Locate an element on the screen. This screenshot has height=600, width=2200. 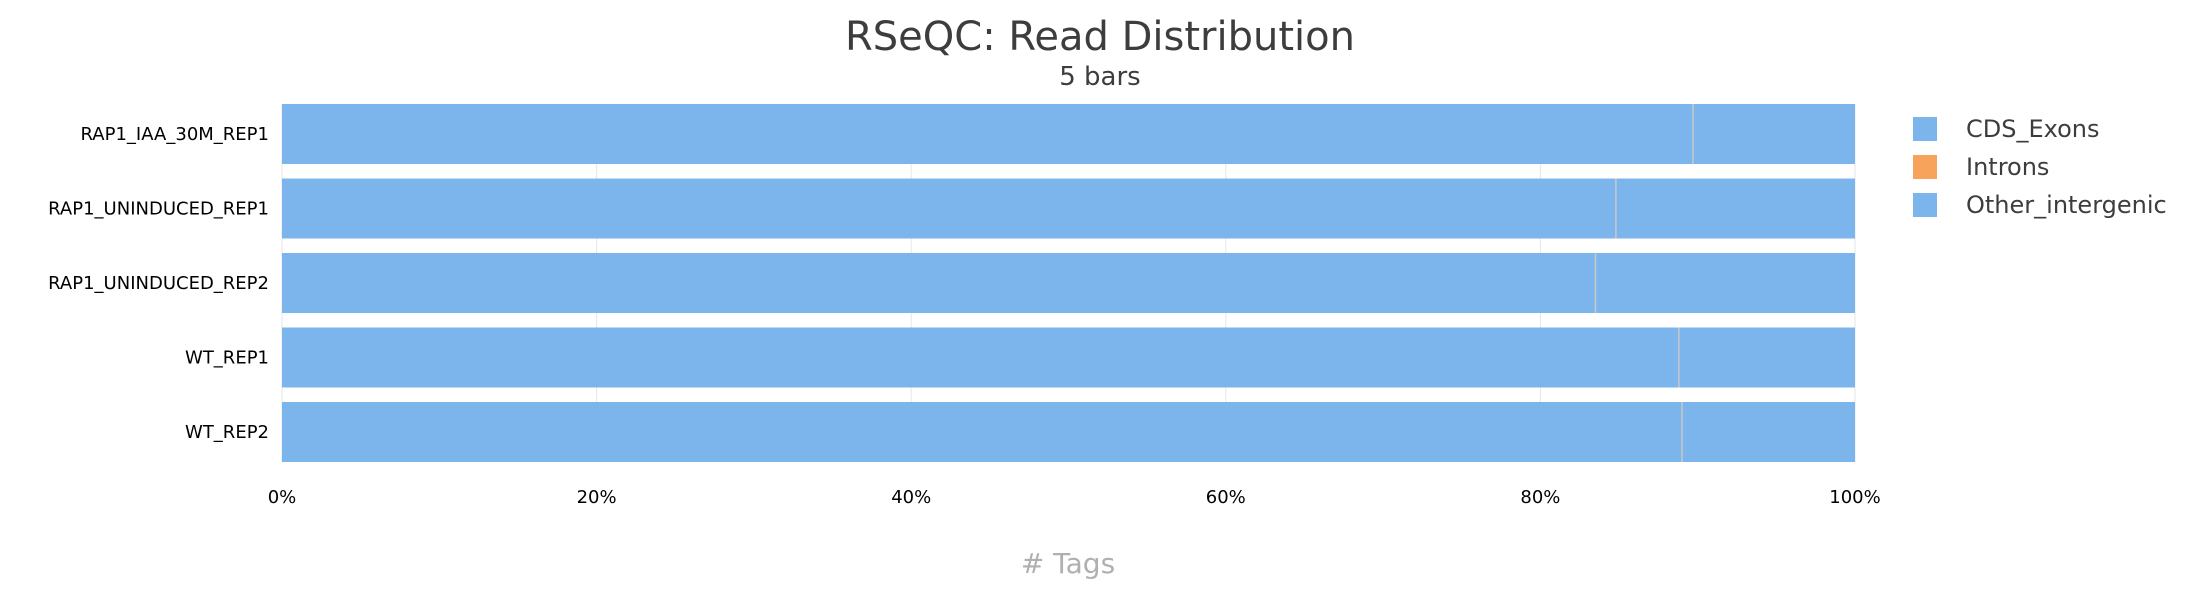
x-axis-label: # Tags is located at coordinates (1068, 563).